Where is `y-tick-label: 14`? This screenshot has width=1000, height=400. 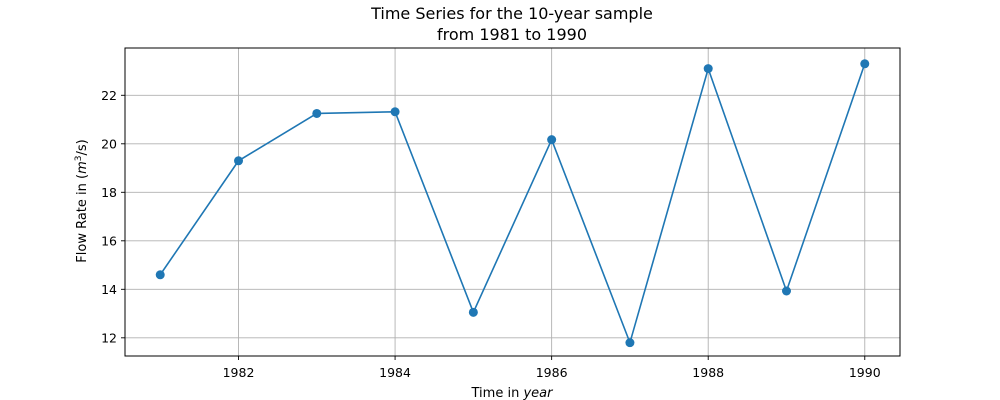 y-tick-label: 14 is located at coordinates (109, 289).